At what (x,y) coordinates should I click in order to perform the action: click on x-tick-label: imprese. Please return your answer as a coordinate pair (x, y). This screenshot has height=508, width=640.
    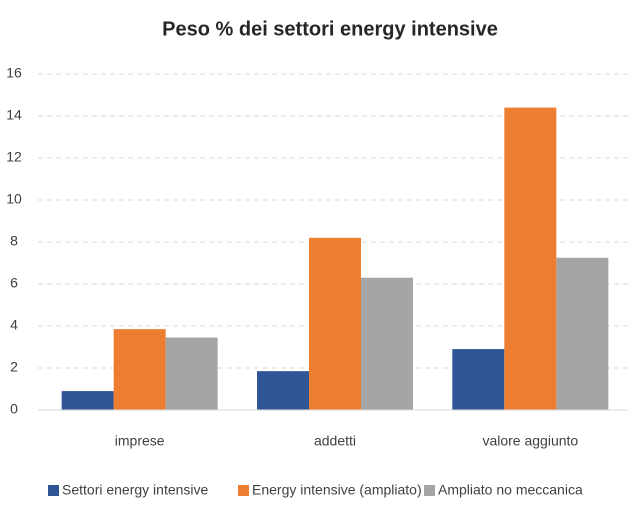
    Looking at the image, I should click on (140, 441).